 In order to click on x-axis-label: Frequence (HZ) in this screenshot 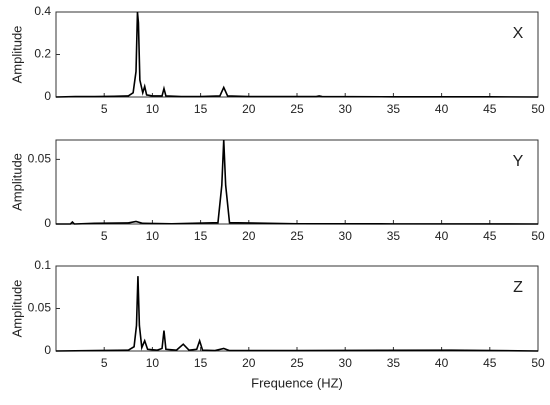, I will do `click(297, 382)`.